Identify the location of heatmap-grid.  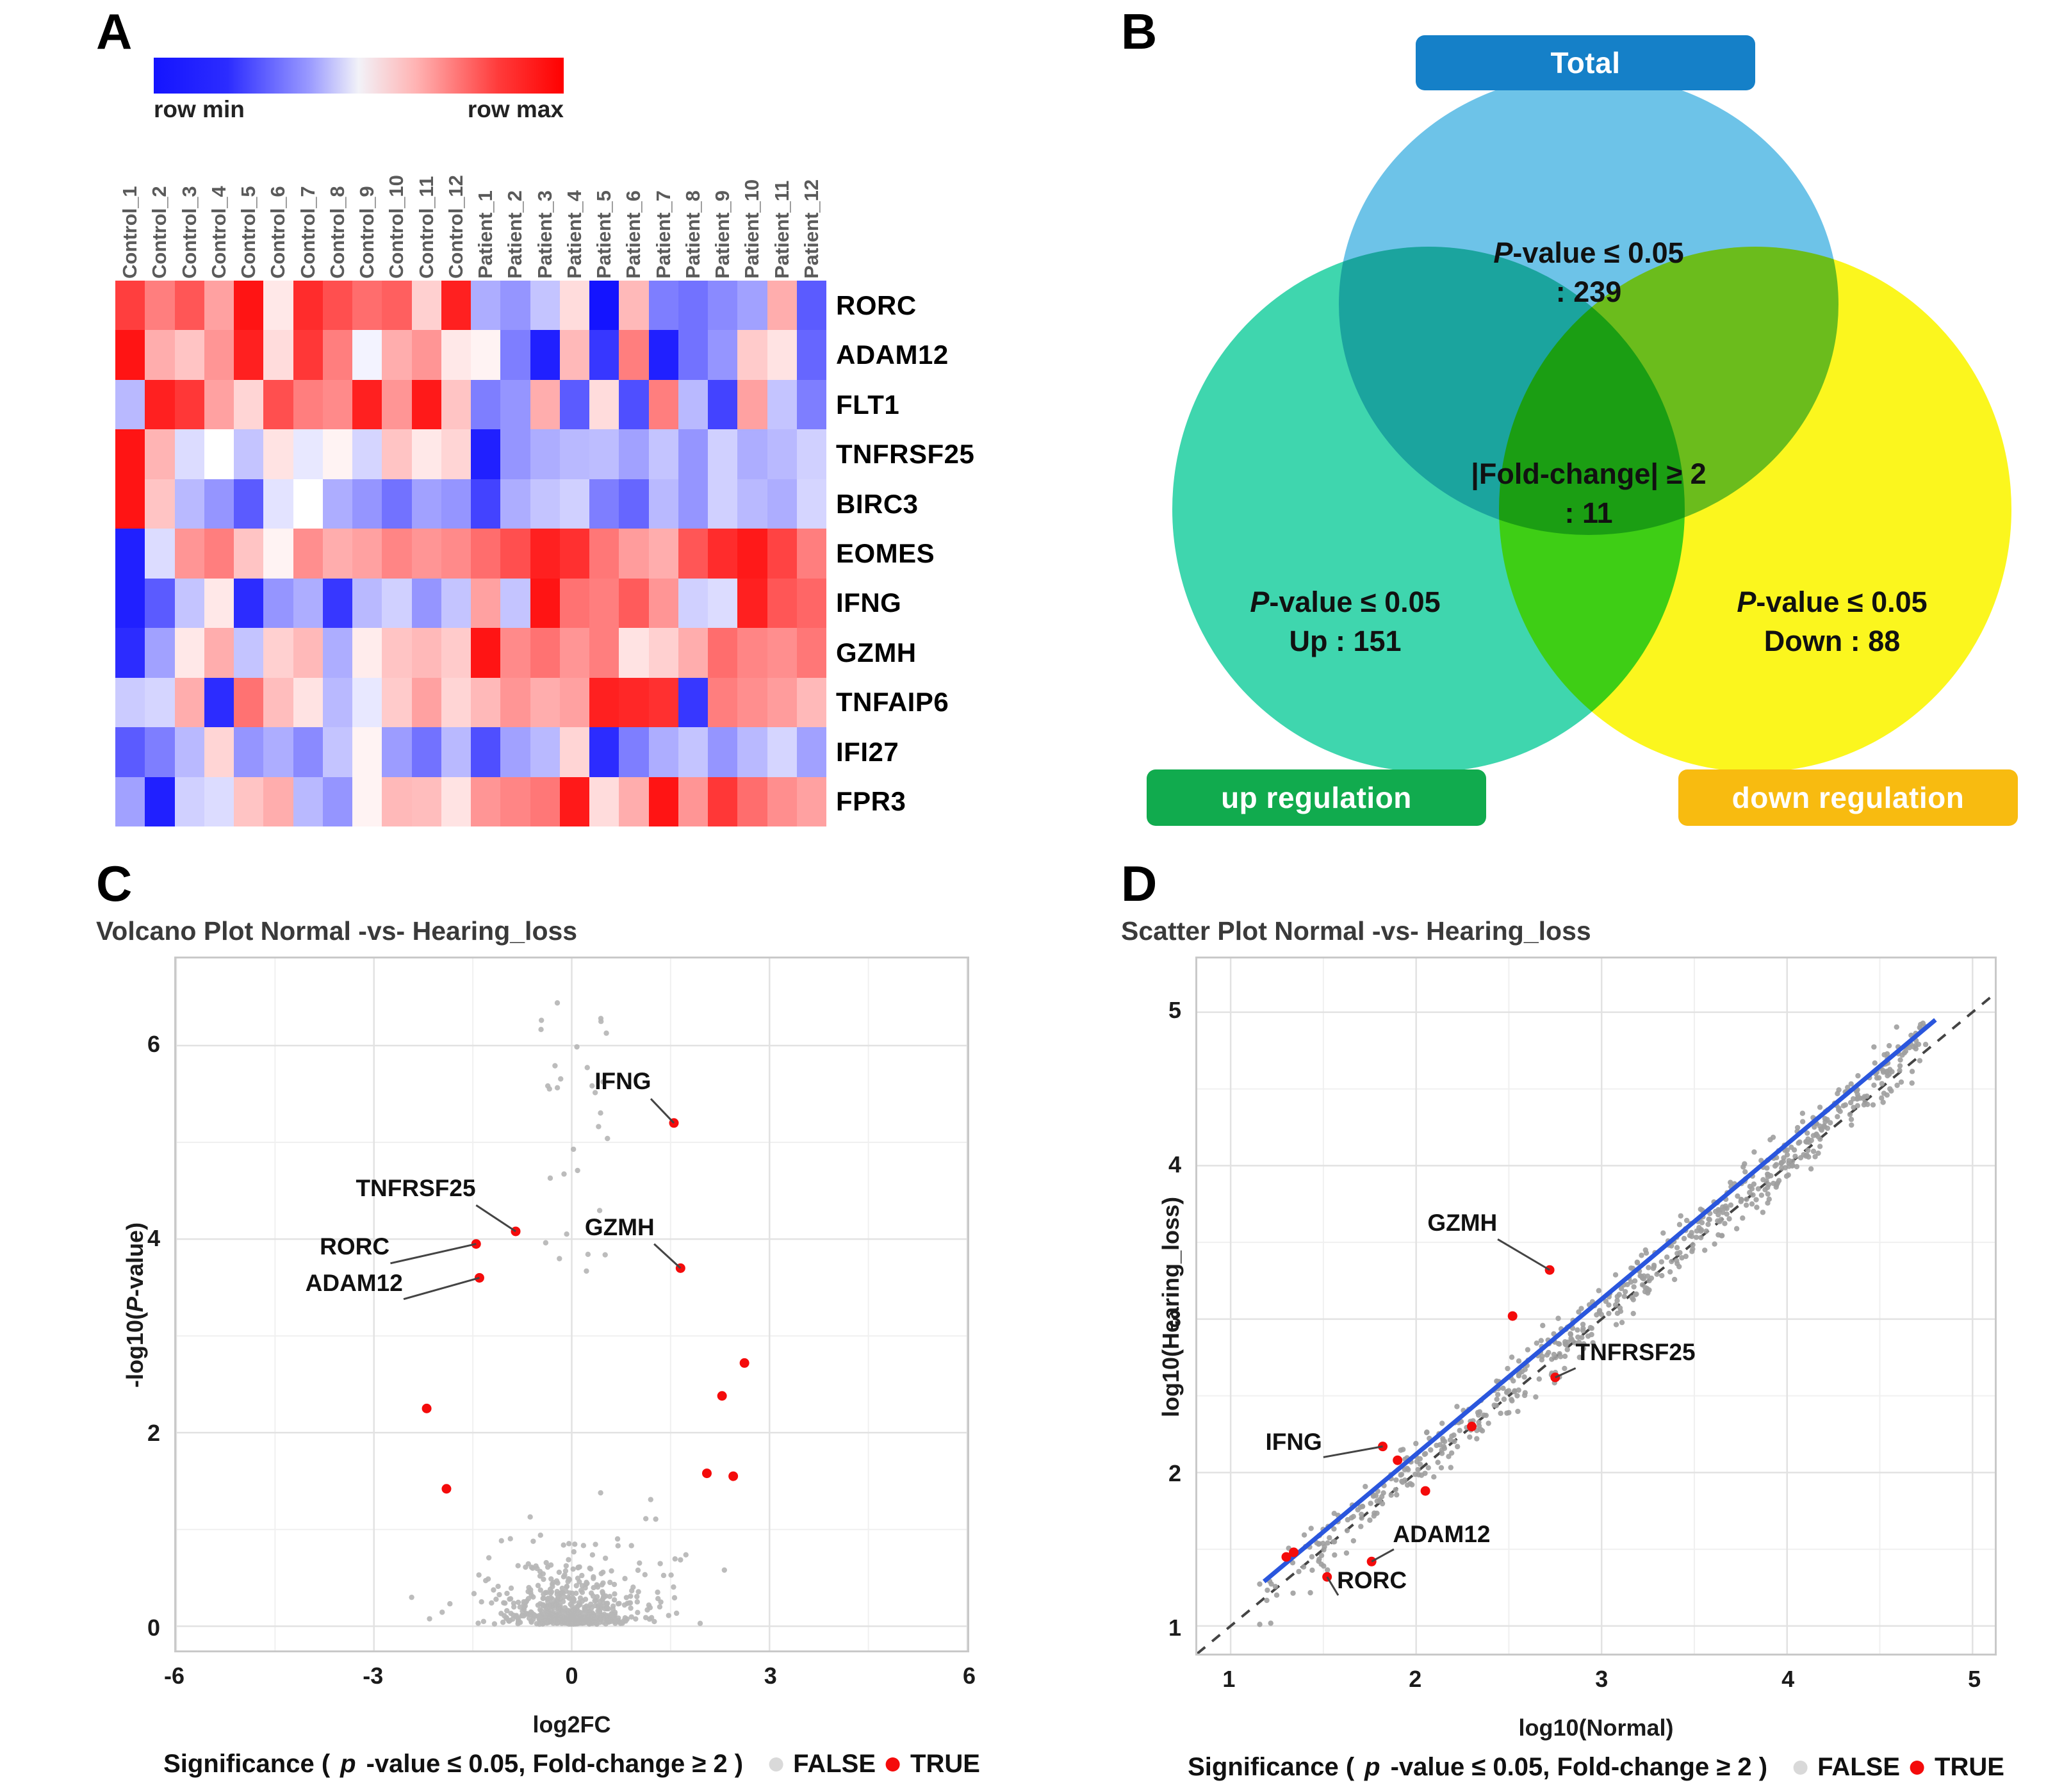
(470, 553).